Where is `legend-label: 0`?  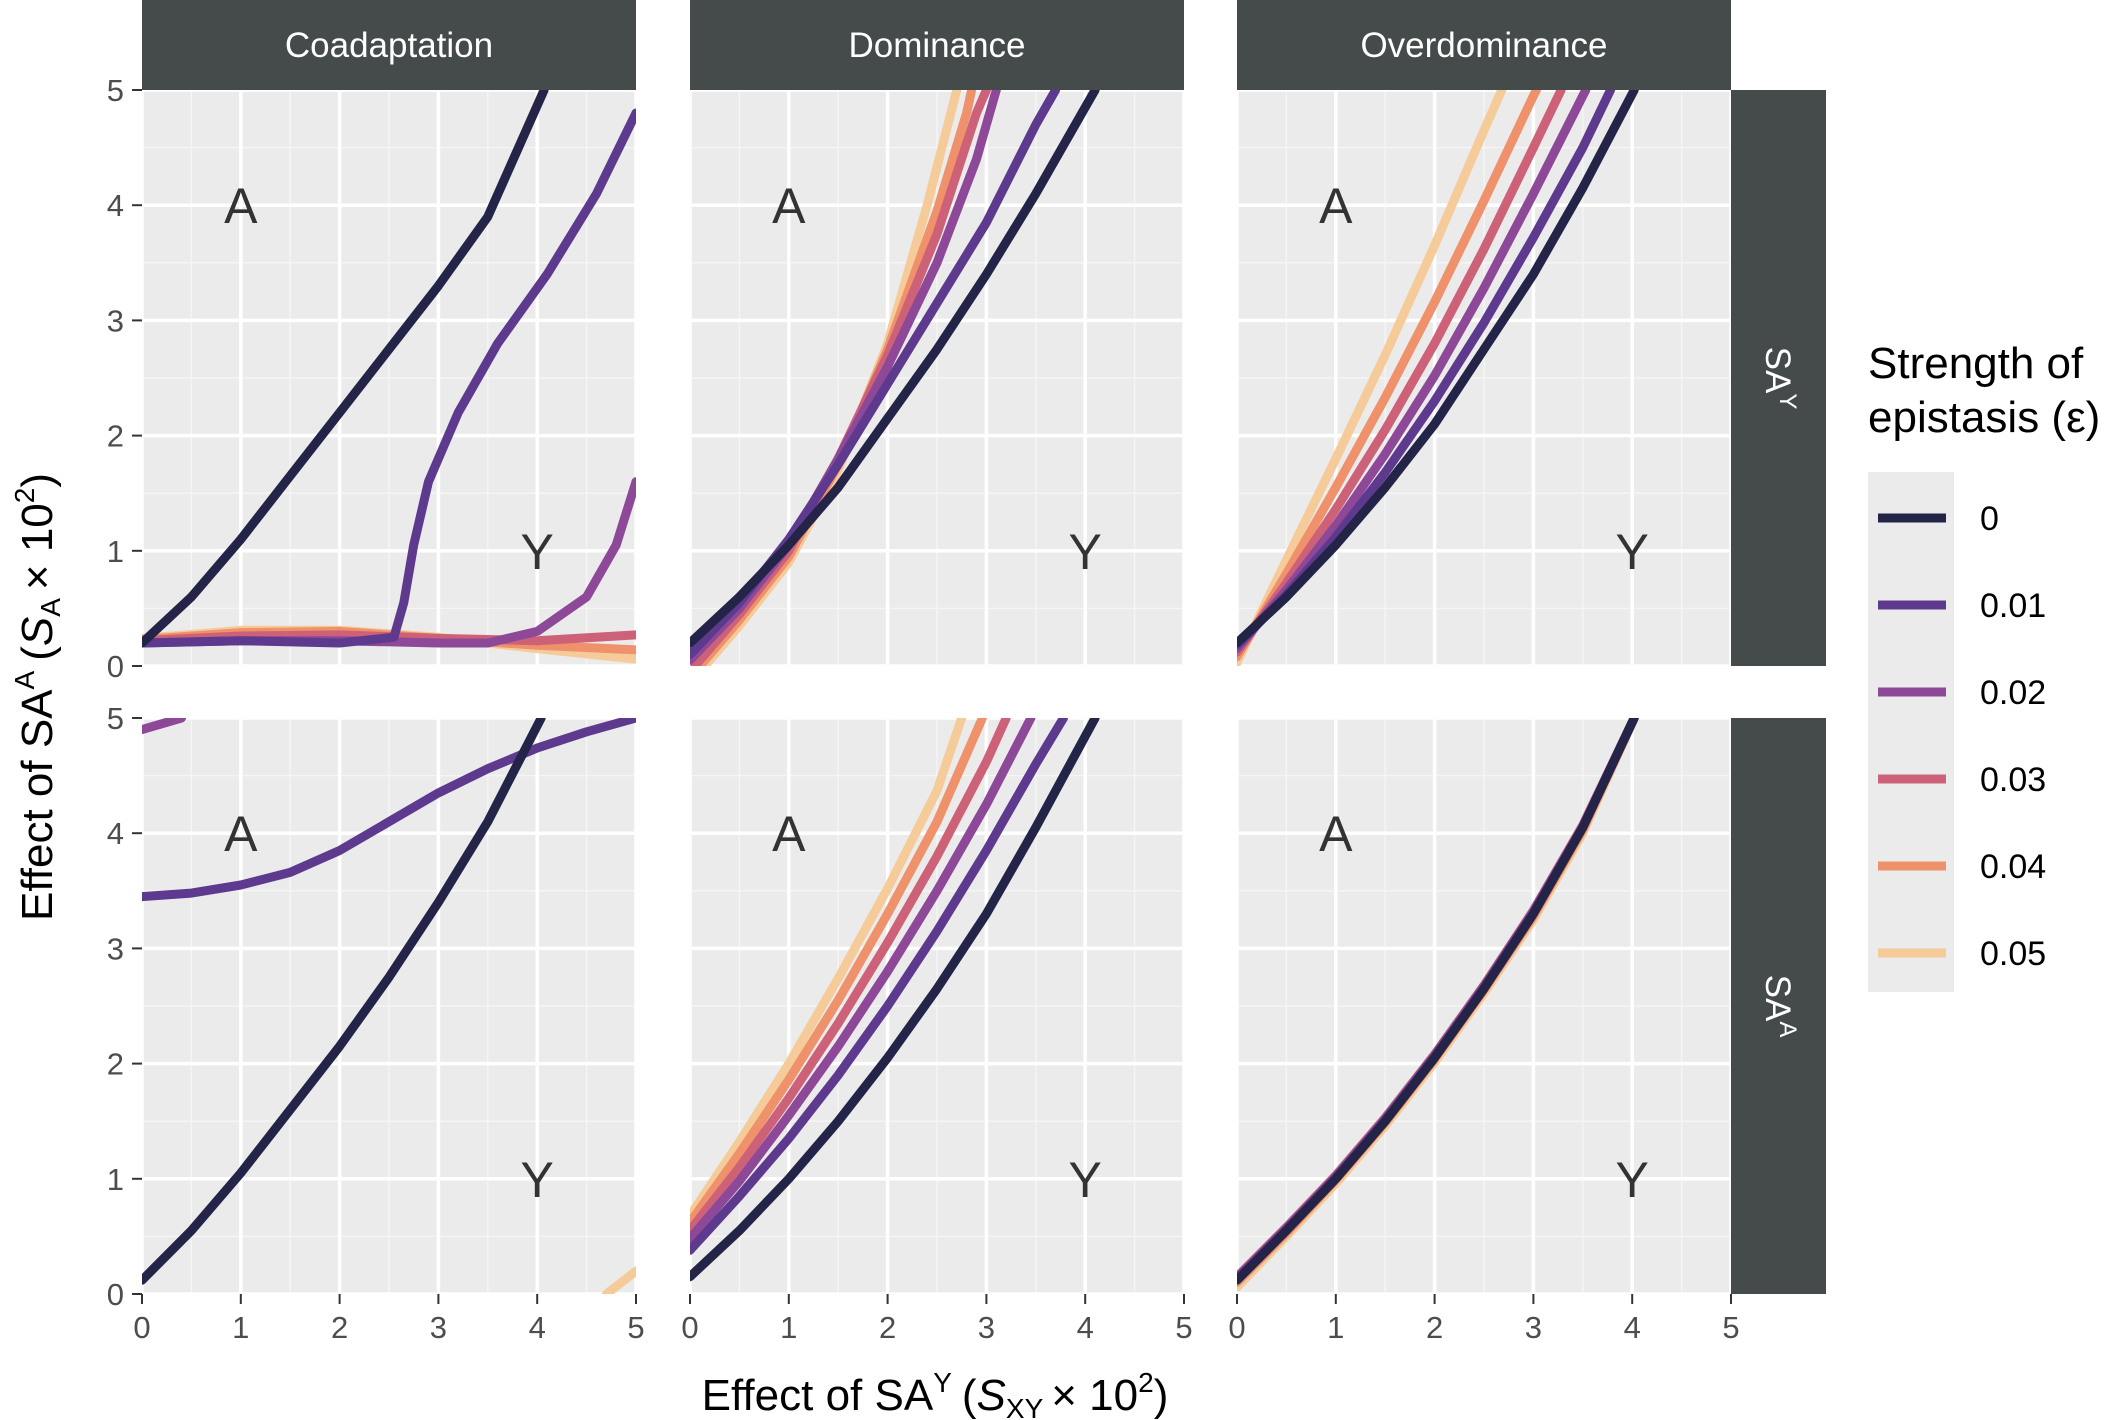 legend-label: 0 is located at coordinates (1989, 519).